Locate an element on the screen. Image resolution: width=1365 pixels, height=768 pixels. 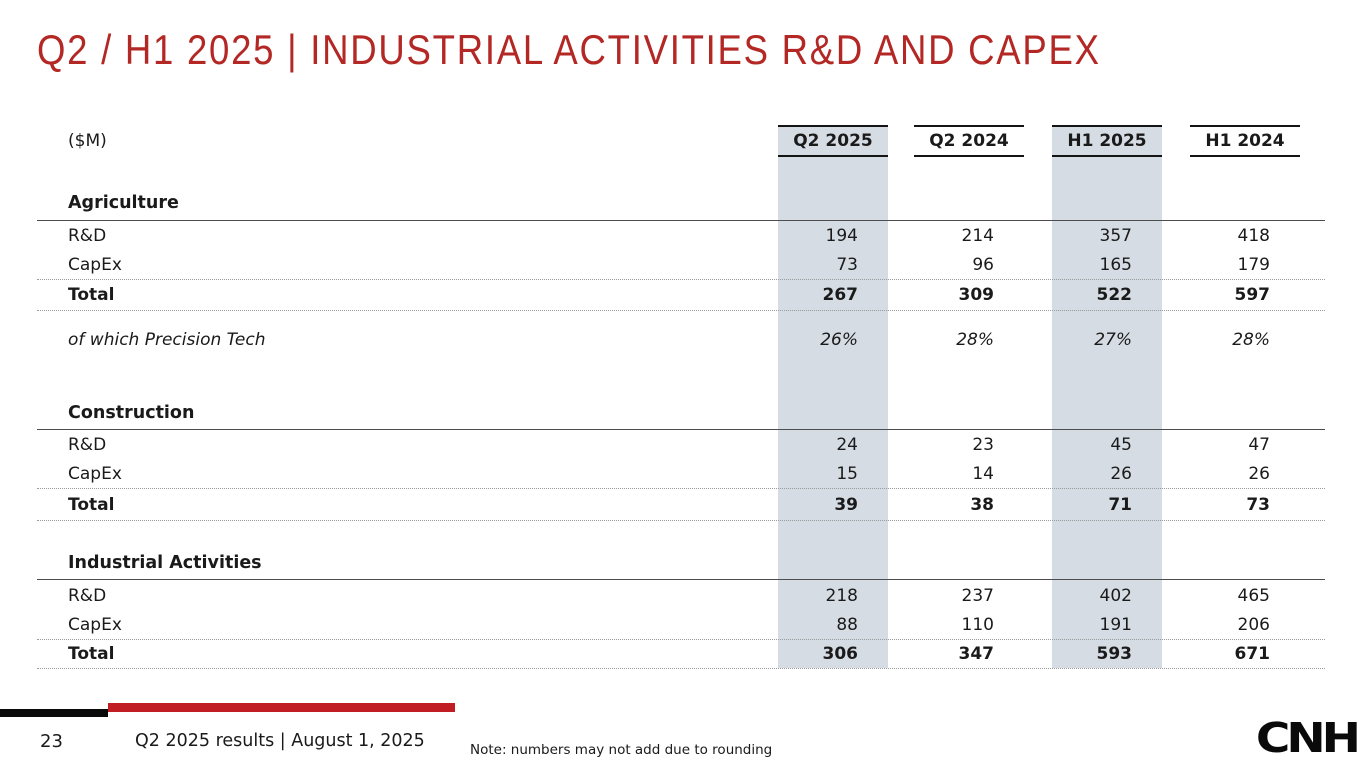
cell-q2-2025: 39 is located at coordinates (846, 504).